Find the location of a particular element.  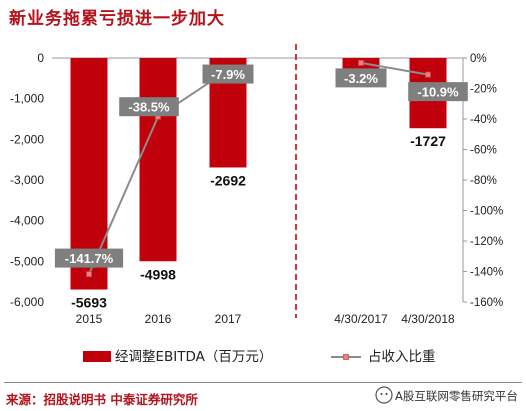

x-tick-label: 2016 is located at coordinates (158, 319).